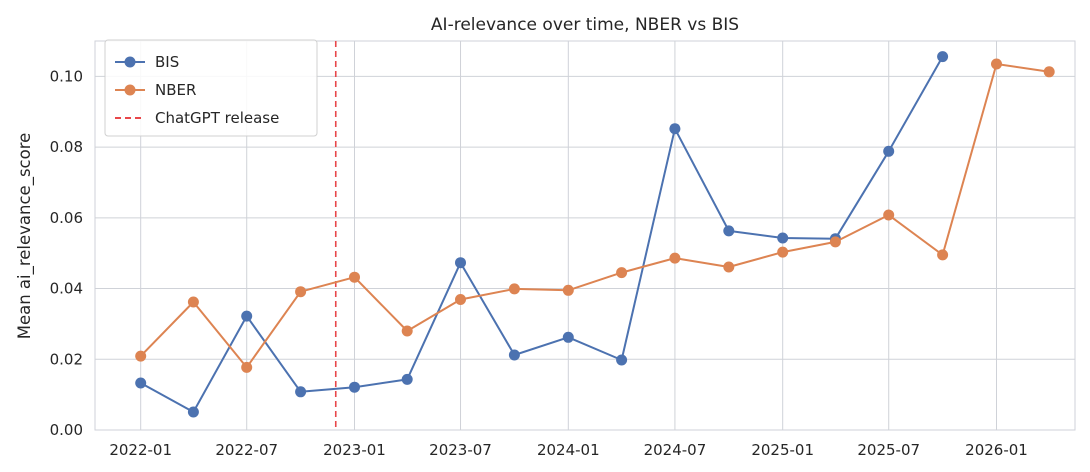  Describe the element at coordinates (167, 62) in the screenshot. I see `legend-label-bis: BIS` at that location.